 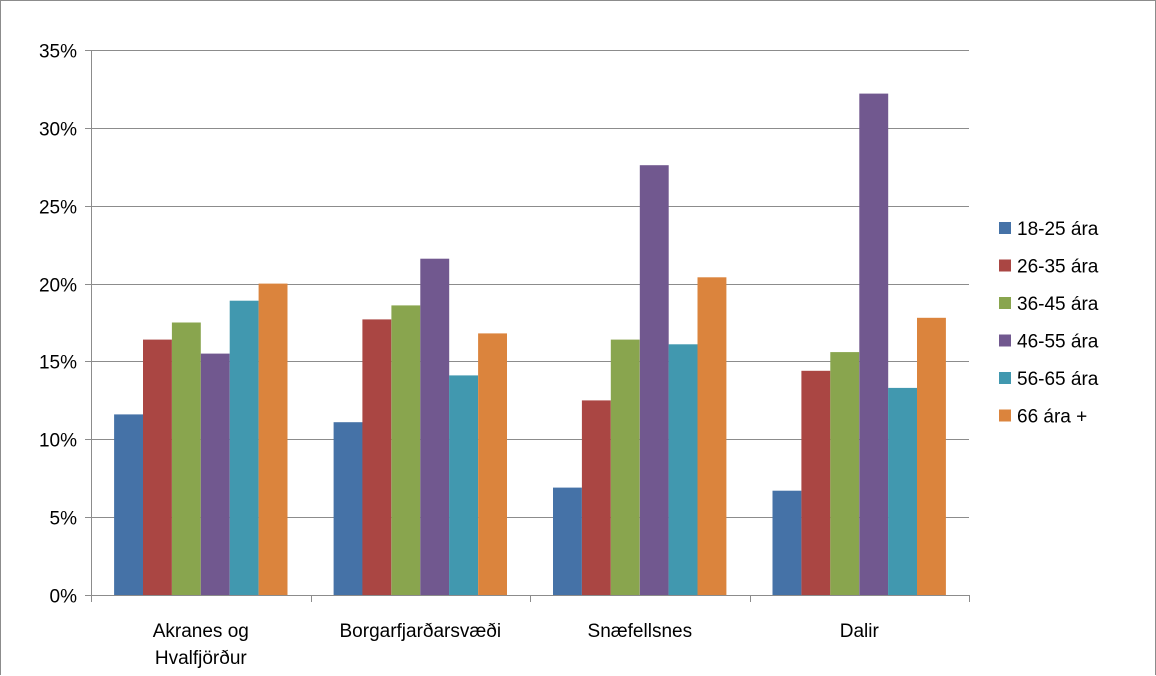 I want to click on y-tick-label: 25%, so click(x=58, y=208).